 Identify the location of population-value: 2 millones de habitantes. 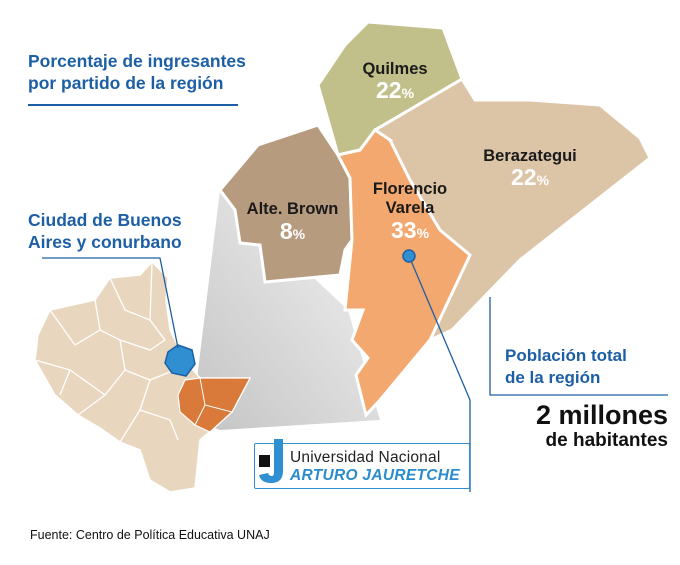
(334, 425).